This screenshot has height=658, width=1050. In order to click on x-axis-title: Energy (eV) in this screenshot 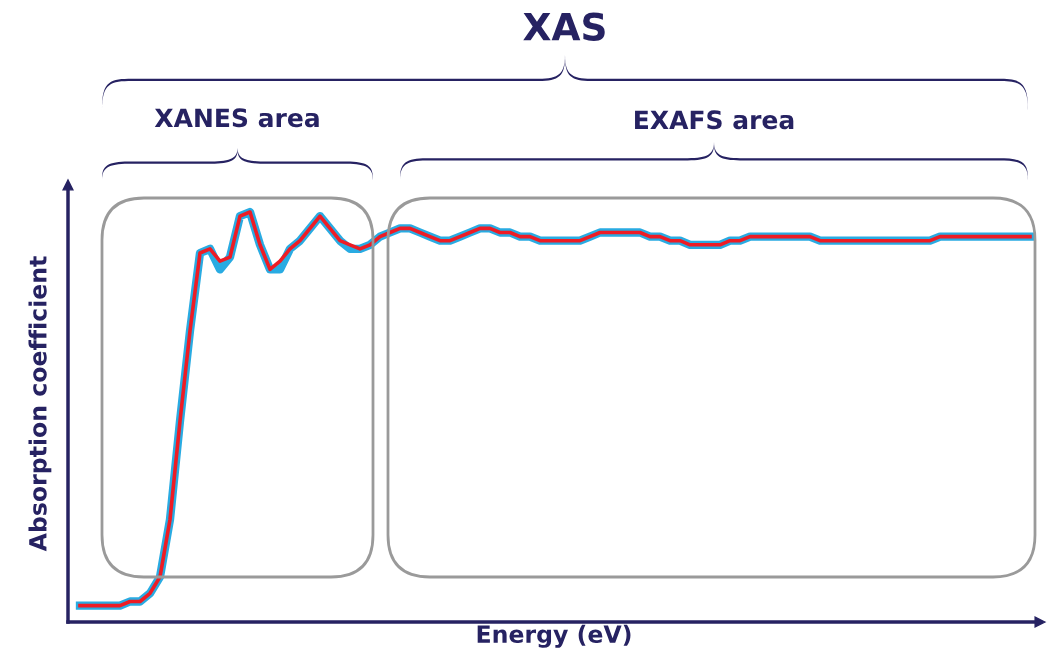, I will do `click(554, 636)`.